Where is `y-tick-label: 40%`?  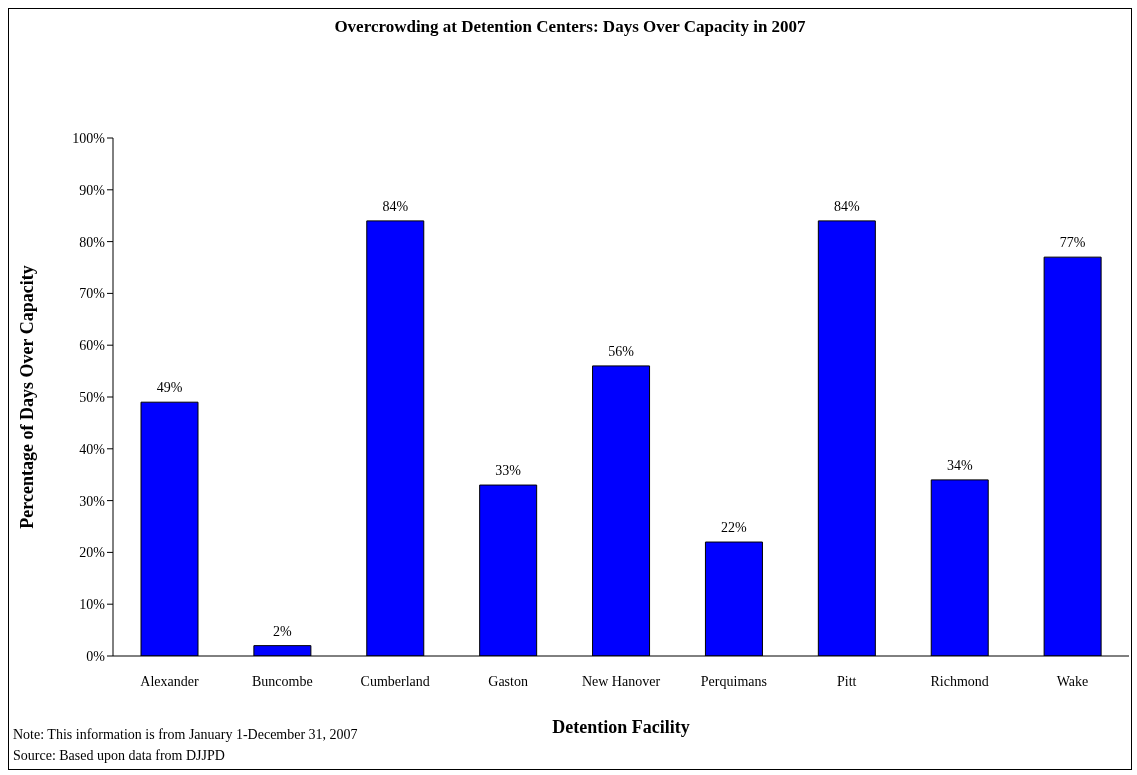 y-tick-label: 40% is located at coordinates (92, 449).